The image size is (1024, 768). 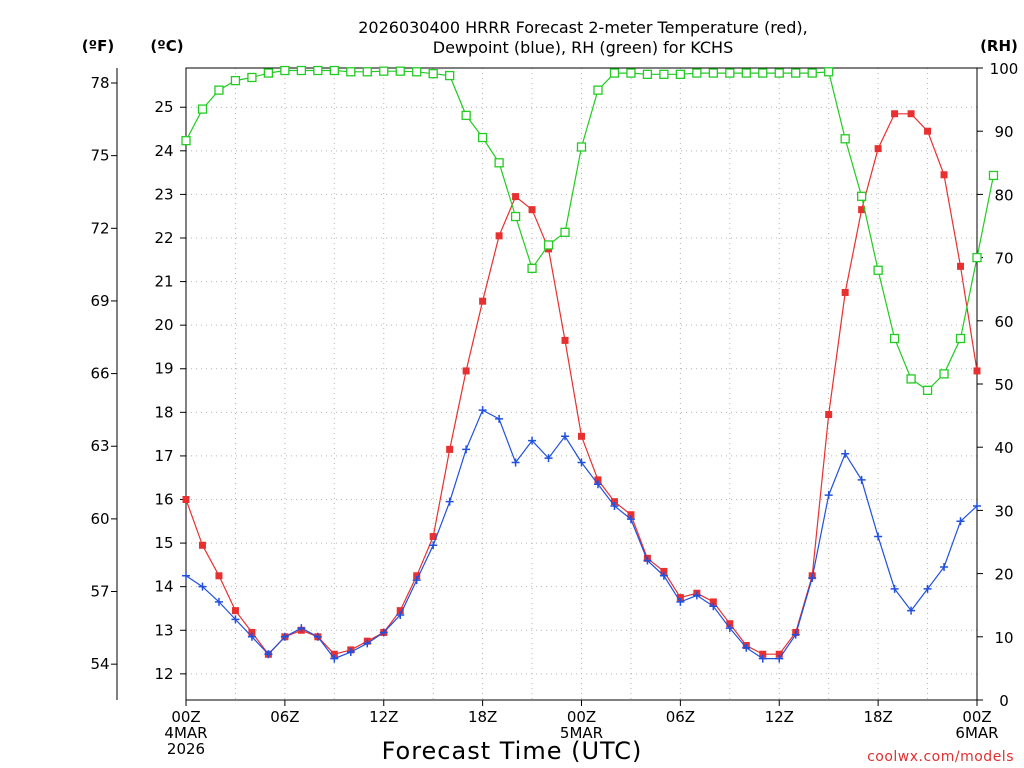 What do you see at coordinates (163, 412) in the screenshot?
I see `celsius-tick-label: 18` at bounding box center [163, 412].